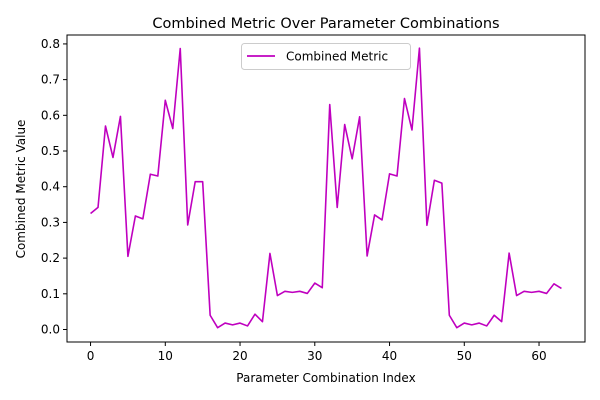 The width and height of the screenshot is (600, 400). What do you see at coordinates (50, 187) in the screenshot?
I see `y-tick-label: 0.4` at bounding box center [50, 187].